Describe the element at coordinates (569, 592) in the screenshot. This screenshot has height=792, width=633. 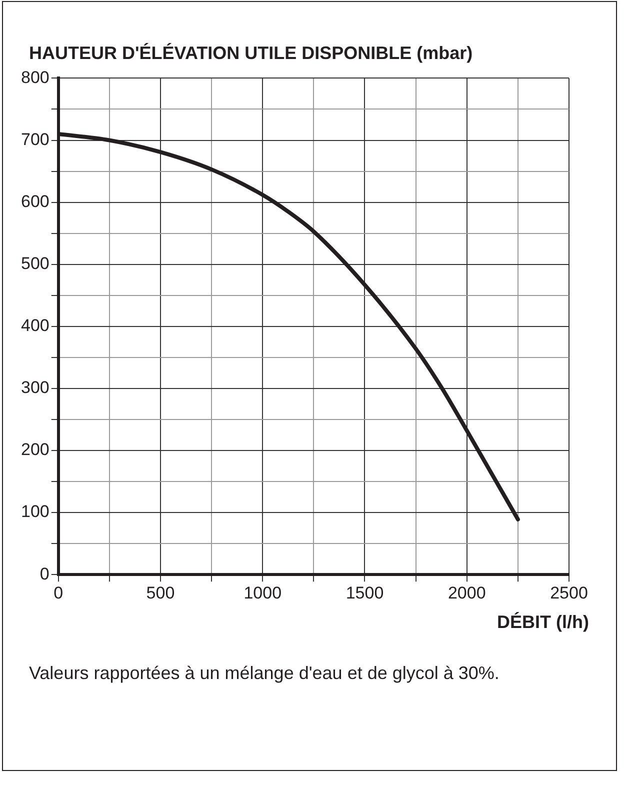
I see `x-tick-label: 2500` at that location.